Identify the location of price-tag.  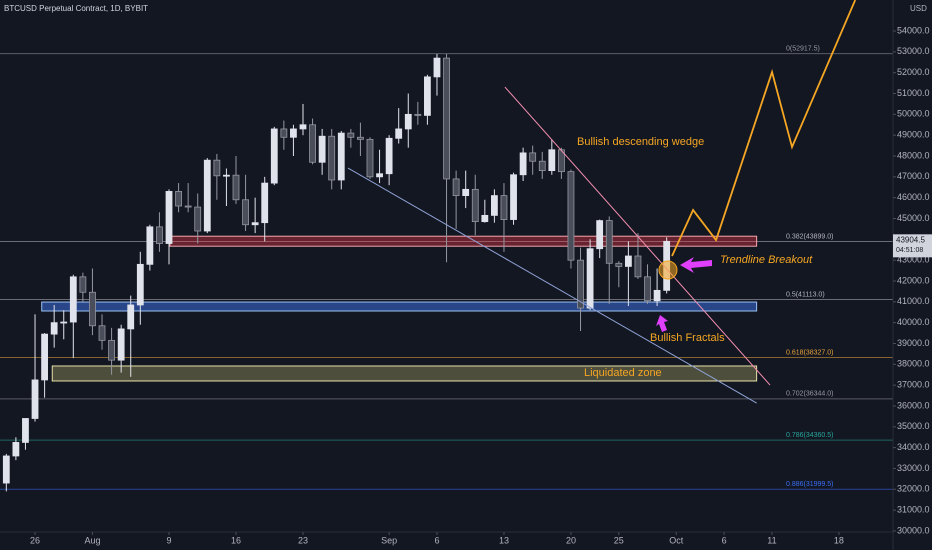
(912, 246).